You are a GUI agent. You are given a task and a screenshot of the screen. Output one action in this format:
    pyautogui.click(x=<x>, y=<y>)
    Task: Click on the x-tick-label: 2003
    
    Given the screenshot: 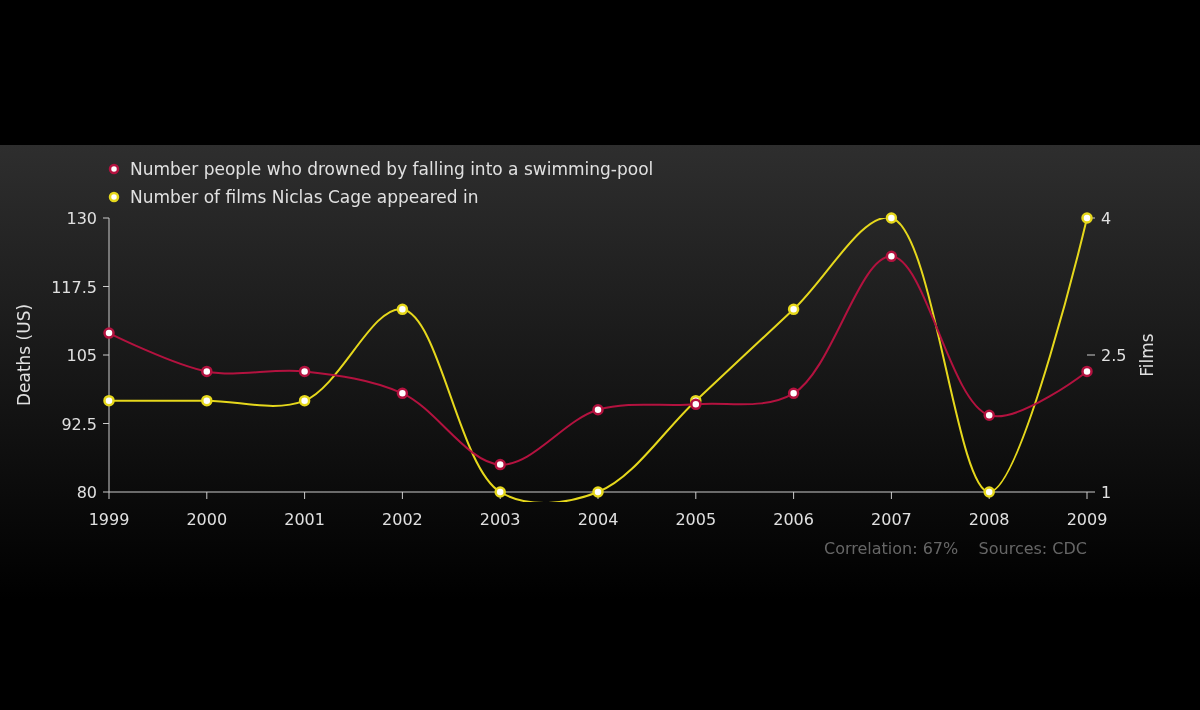 What is the action you would take?
    pyautogui.click(x=500, y=519)
    